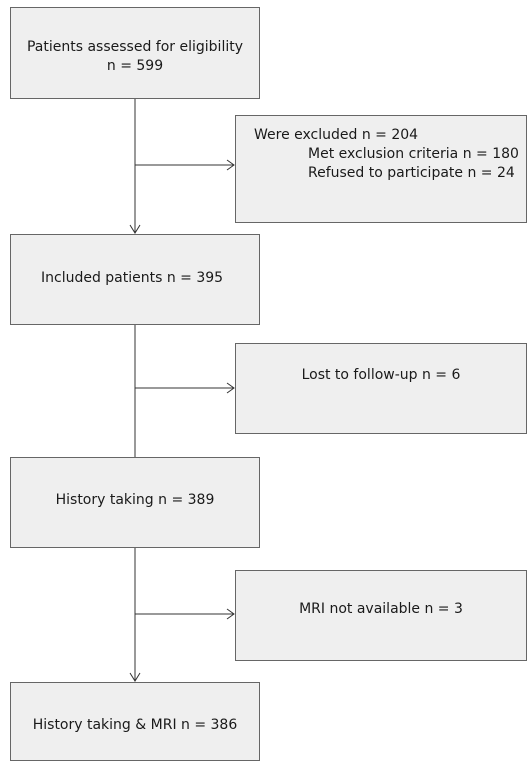 The height and width of the screenshot is (761, 527). What do you see at coordinates (381, 609) in the screenshot?
I see `mri-missing-label: MRI not available n = 3` at bounding box center [381, 609].